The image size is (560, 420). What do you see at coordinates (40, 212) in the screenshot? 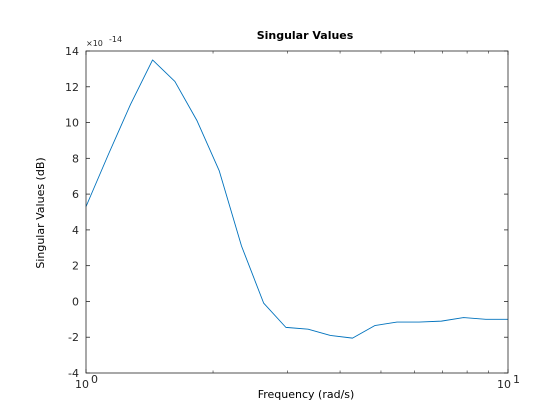
I see `y-axis-label: Singular Values (dB)` at bounding box center [40, 212].